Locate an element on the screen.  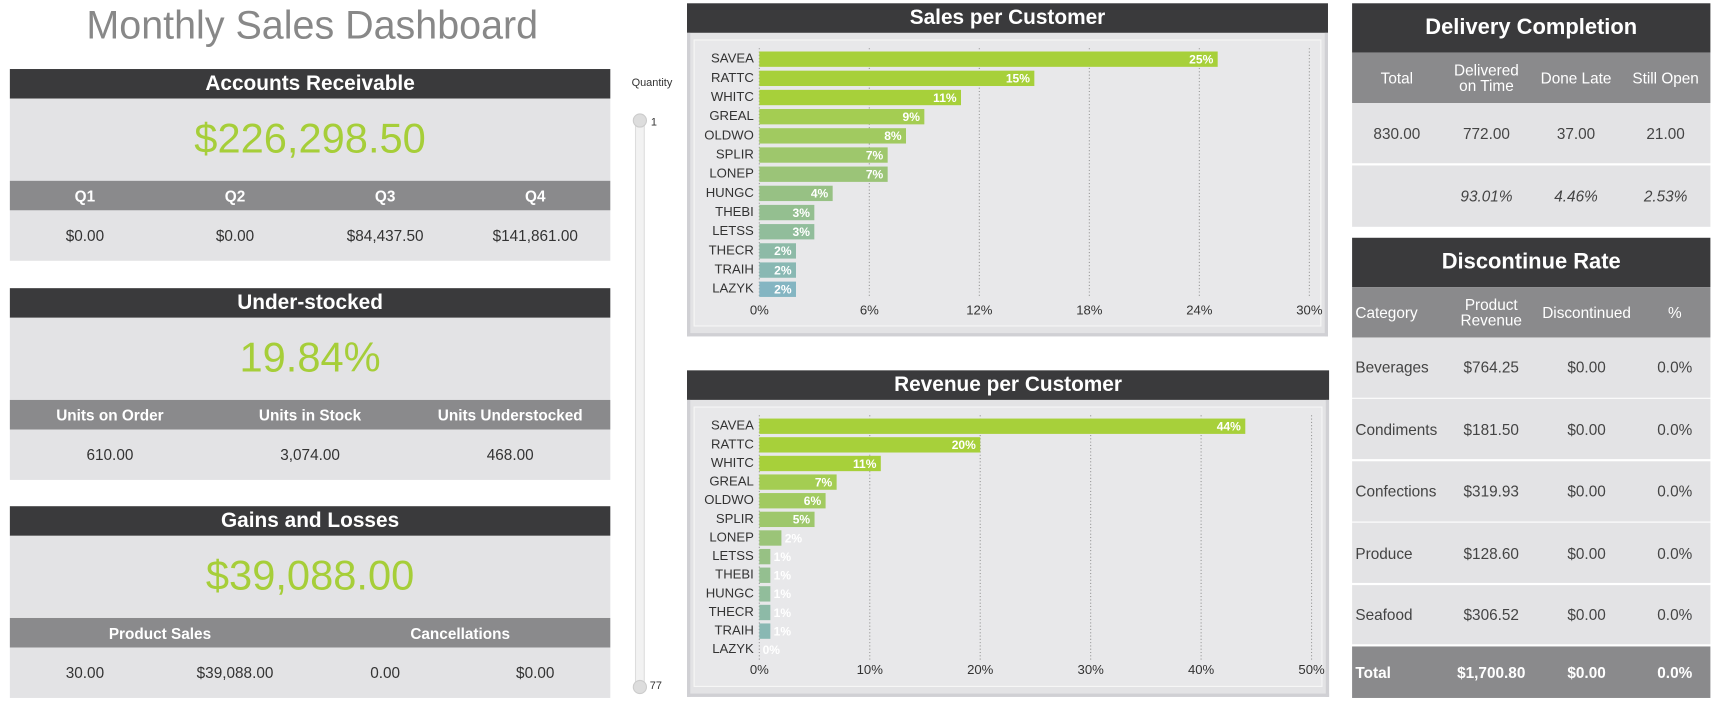
column-header: Q3 is located at coordinates (385, 195).